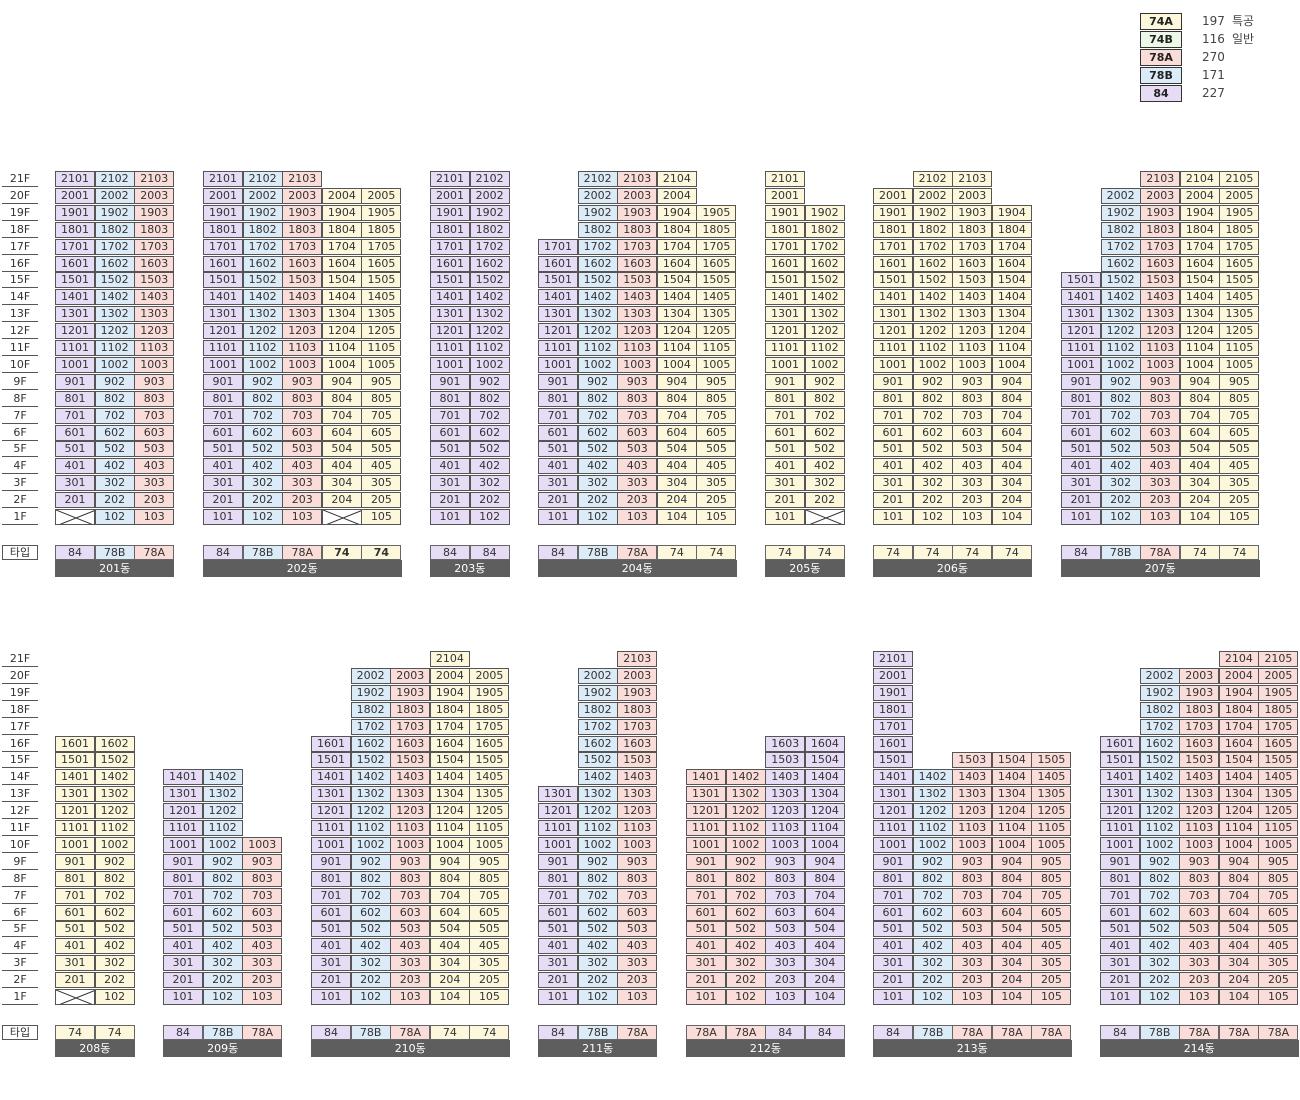  Describe the element at coordinates (381, 398) in the screenshot. I see `unit-cell: 805` at that location.